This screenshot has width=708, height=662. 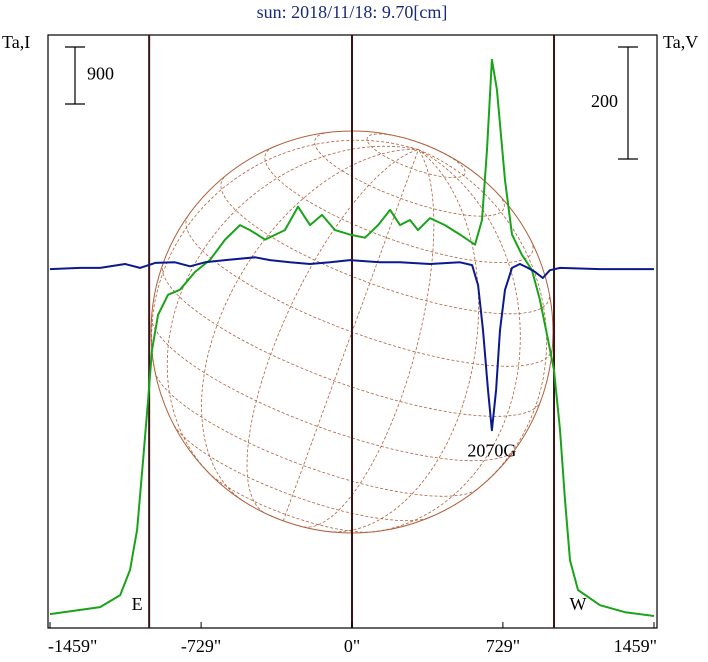 What do you see at coordinates (137, 604) in the screenshot?
I see `limb-label: E` at bounding box center [137, 604].